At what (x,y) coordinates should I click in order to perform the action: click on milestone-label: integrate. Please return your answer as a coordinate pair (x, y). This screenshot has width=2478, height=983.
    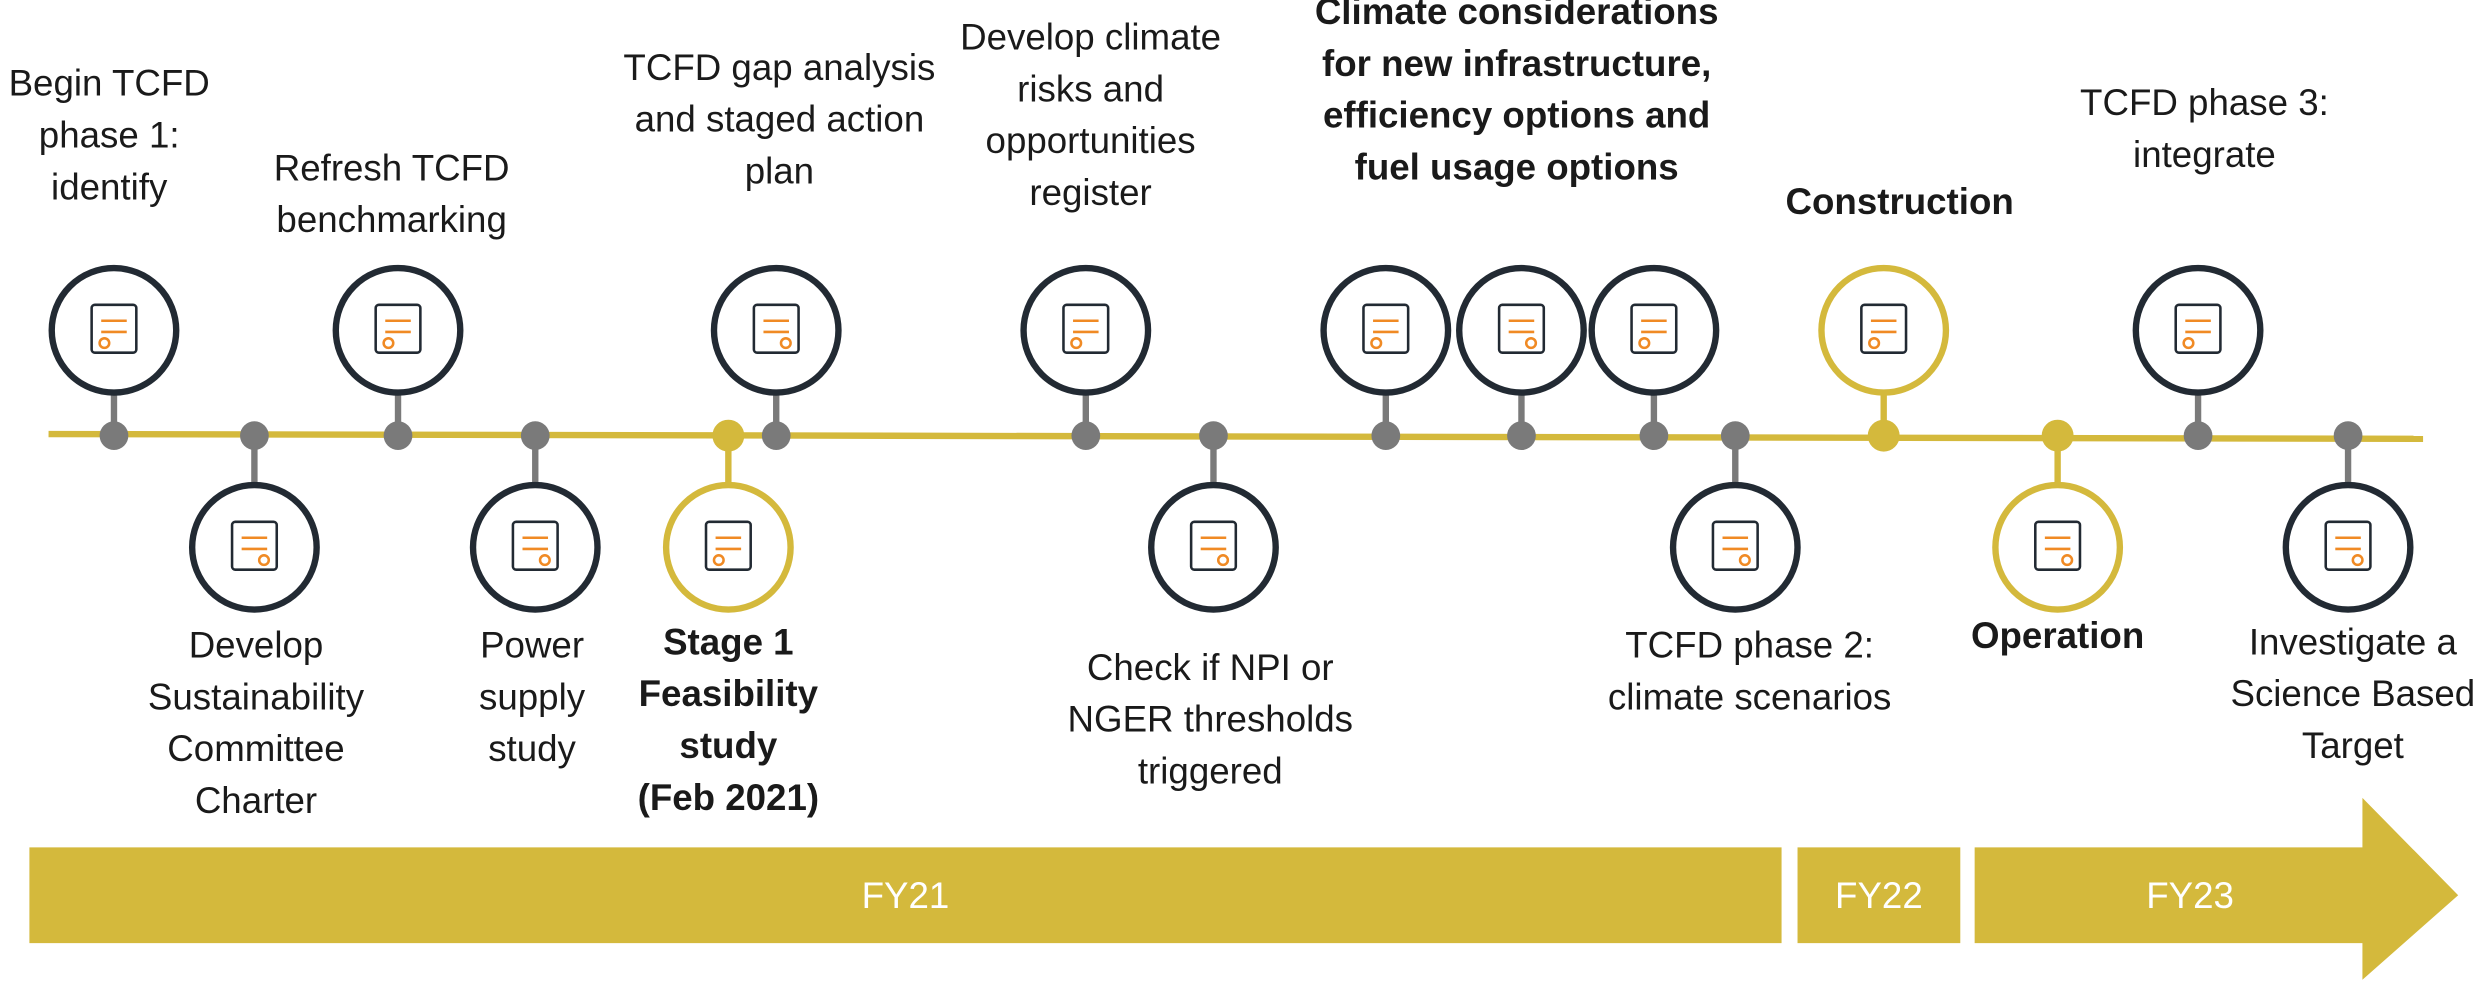
    Looking at the image, I should click on (2204, 154).